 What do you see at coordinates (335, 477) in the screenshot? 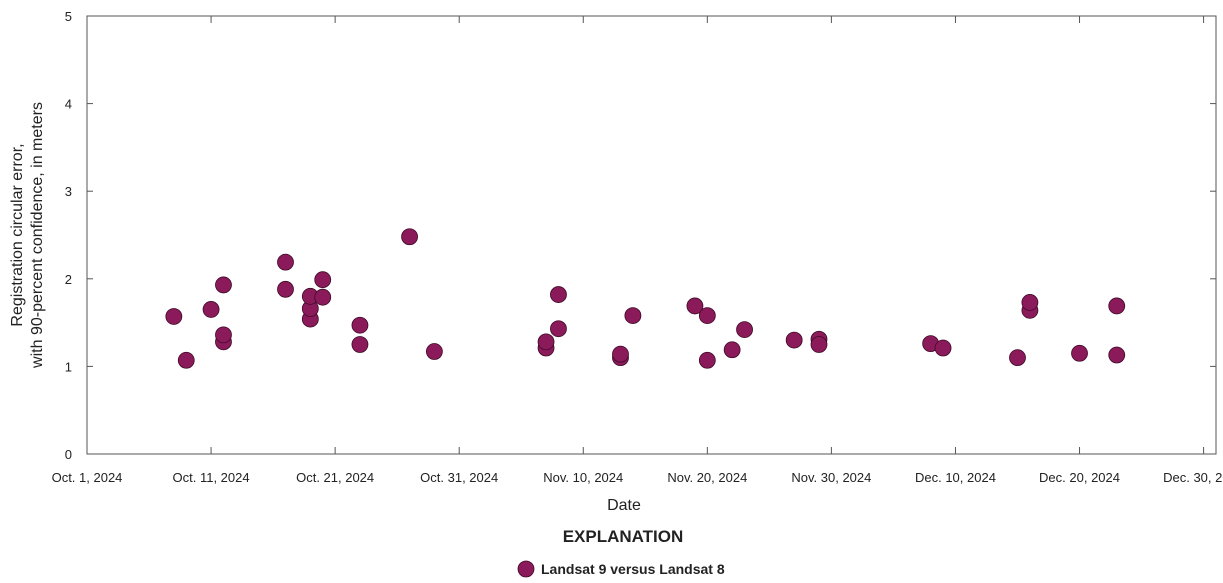
I see `x-tick-label: Oct. 21, 2024` at bounding box center [335, 477].